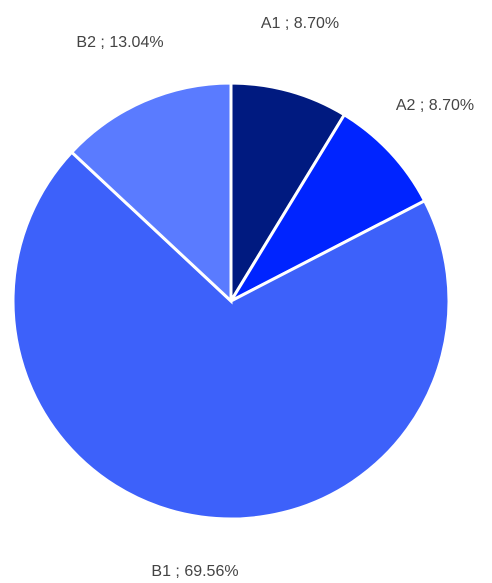  I want to click on slice-label-a1: A1 ; 8.70%, so click(300, 23).